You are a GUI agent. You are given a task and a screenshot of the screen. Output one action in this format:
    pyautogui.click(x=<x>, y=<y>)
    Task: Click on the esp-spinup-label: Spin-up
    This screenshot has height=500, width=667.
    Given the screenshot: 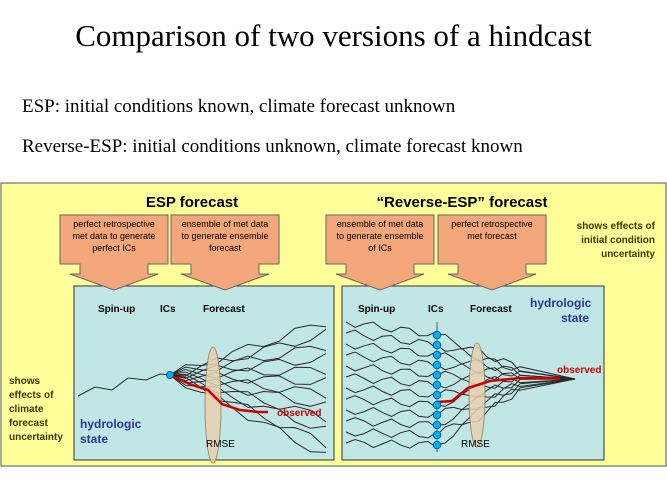 What is the action you would take?
    pyautogui.click(x=116, y=309)
    